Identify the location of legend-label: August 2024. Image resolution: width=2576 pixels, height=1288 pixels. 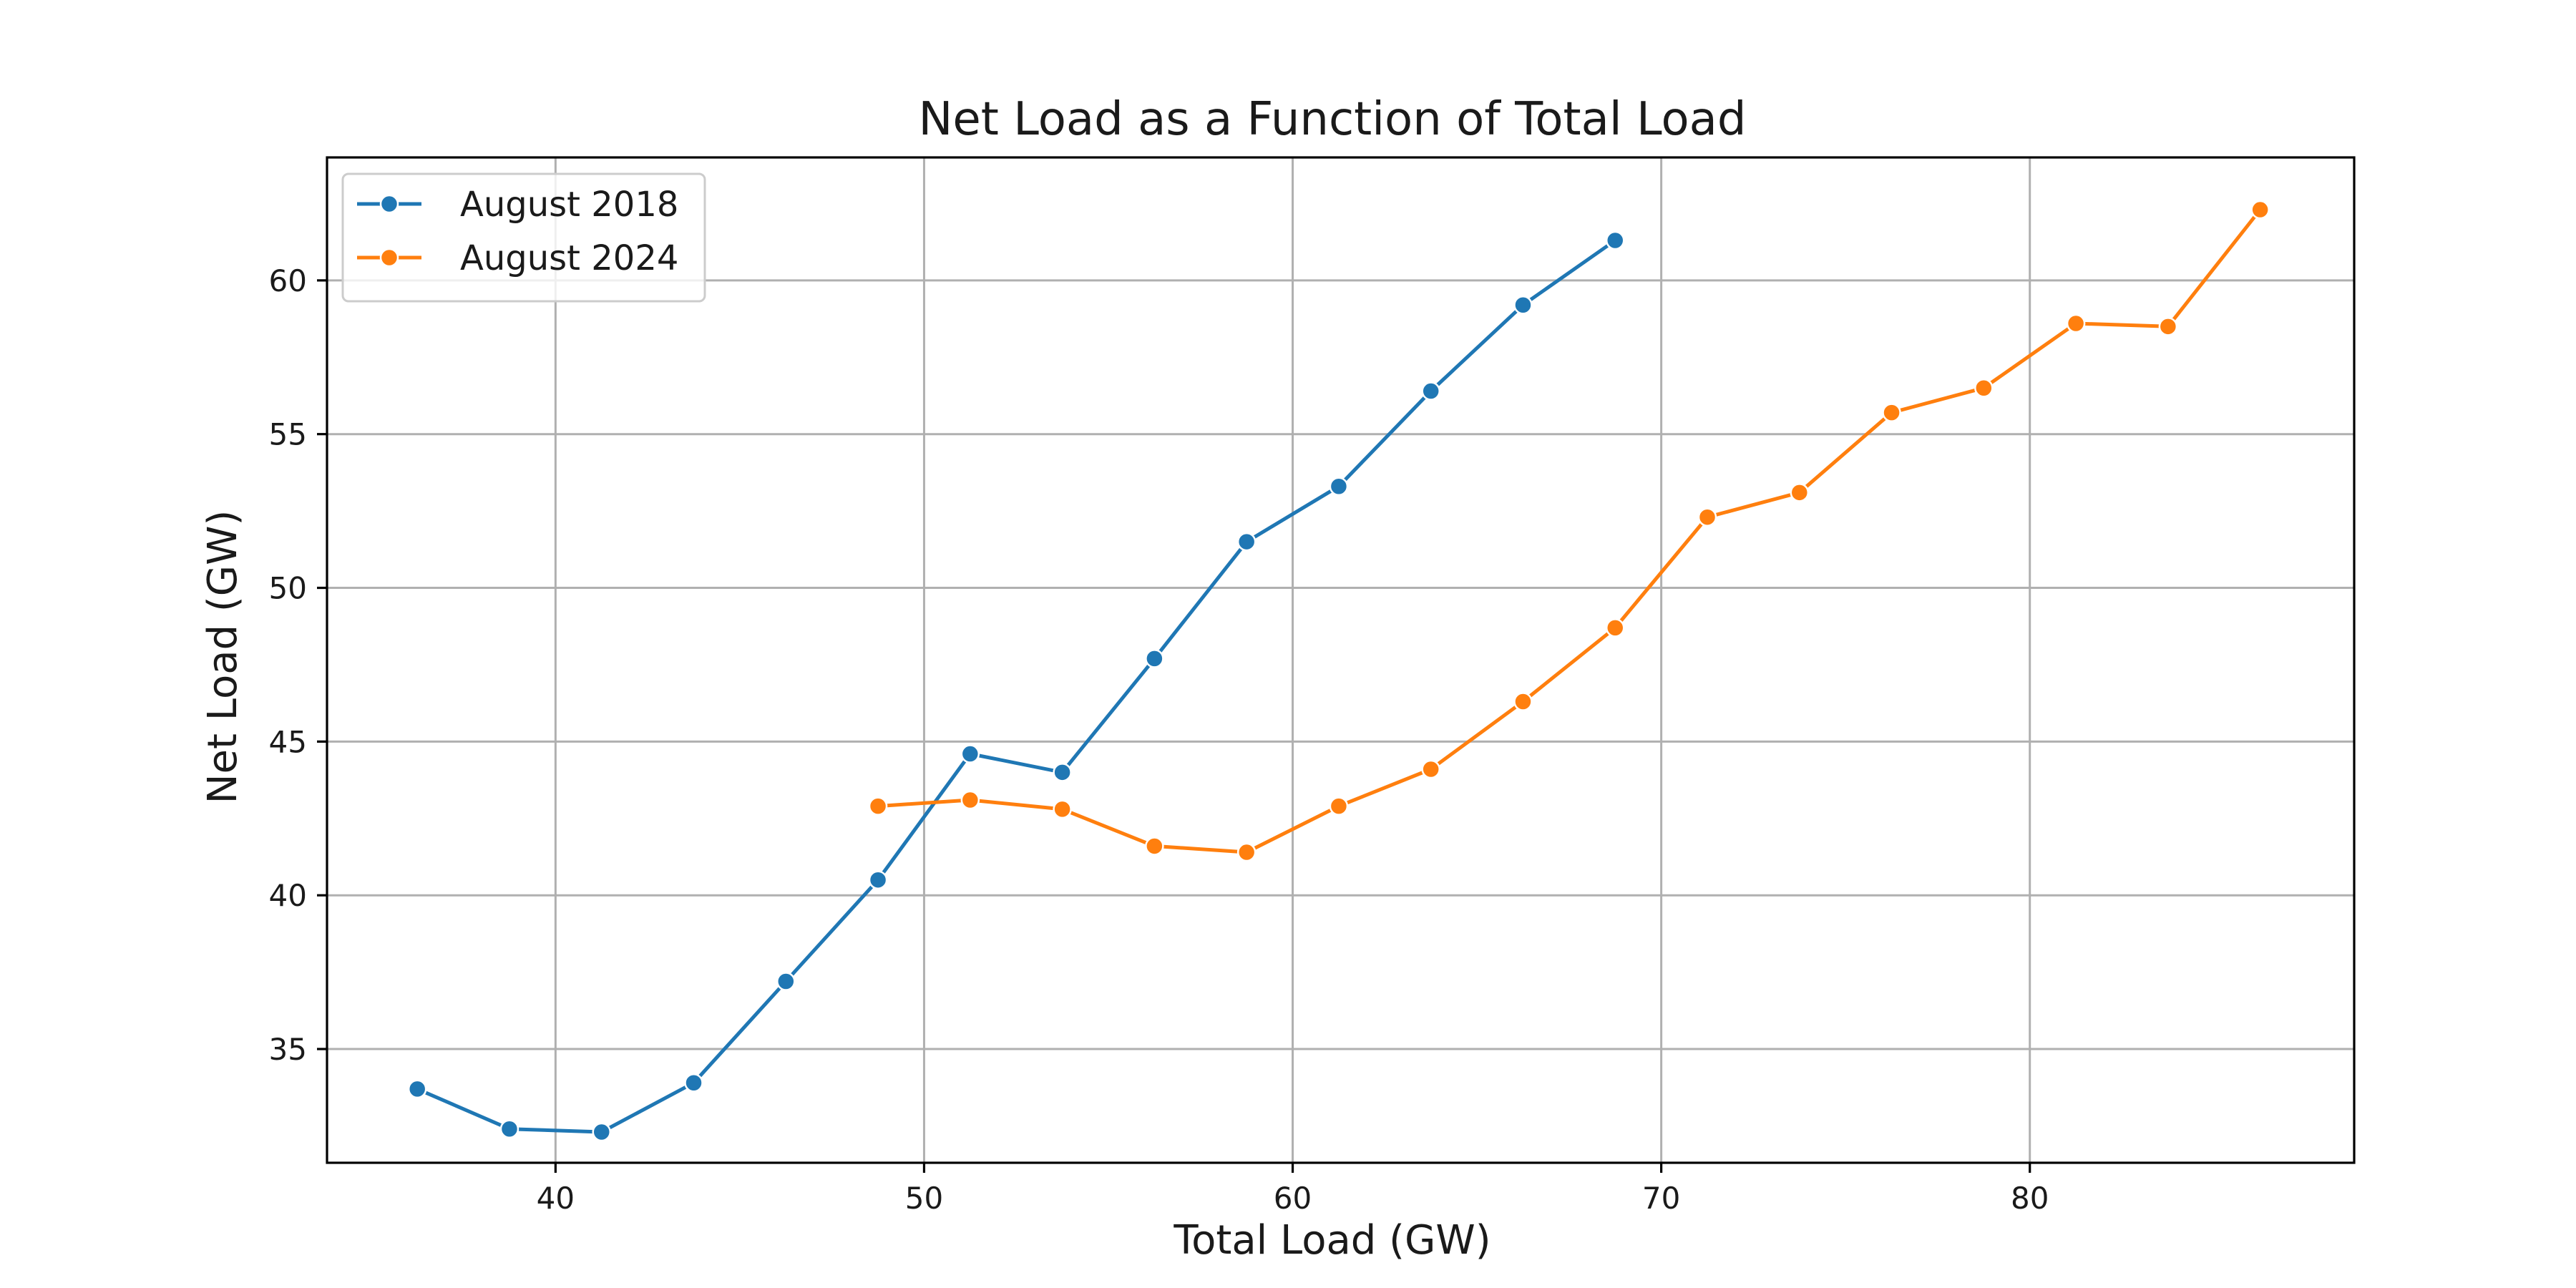
(569, 258).